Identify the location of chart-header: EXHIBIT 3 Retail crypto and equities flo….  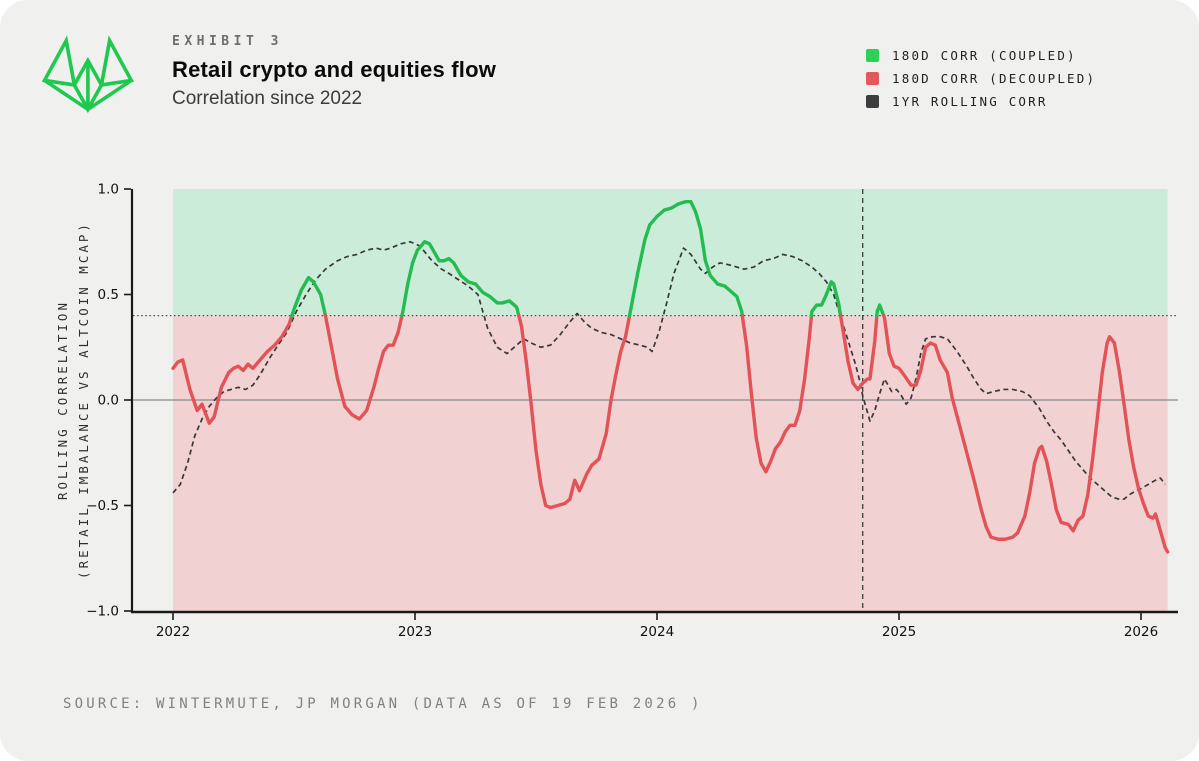
(334, 72).